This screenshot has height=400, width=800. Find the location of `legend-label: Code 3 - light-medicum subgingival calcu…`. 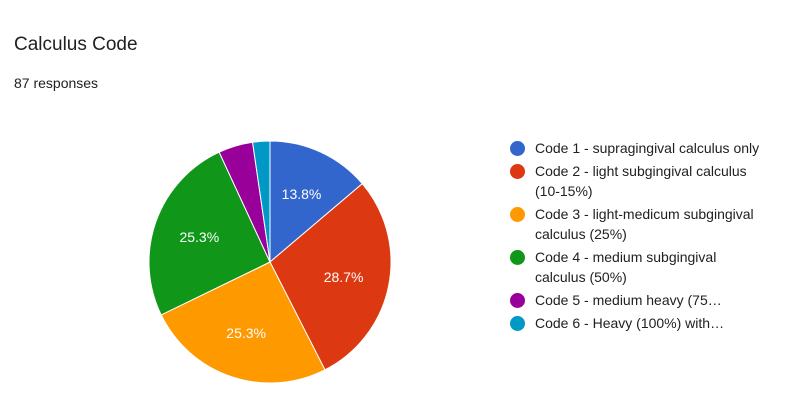

legend-label: Code 3 - light-medicum subgingival calcu… is located at coordinates (644, 224).